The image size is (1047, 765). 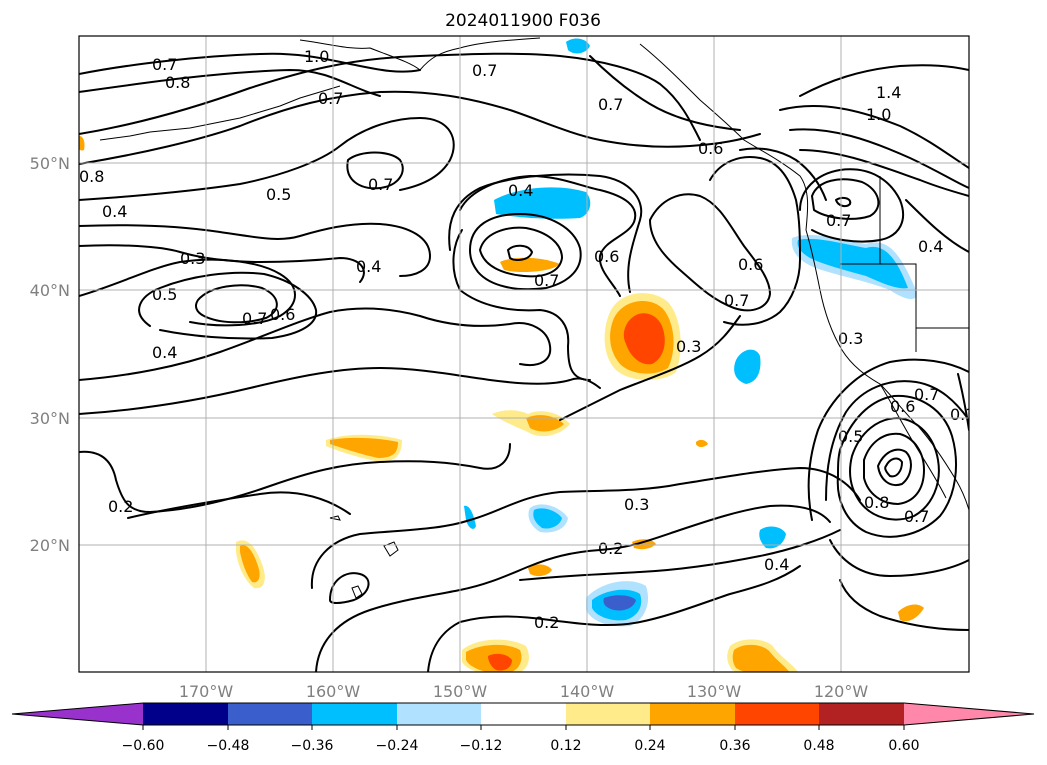 I want to click on colorbar-tick-label: 0.36, so click(x=734, y=746).